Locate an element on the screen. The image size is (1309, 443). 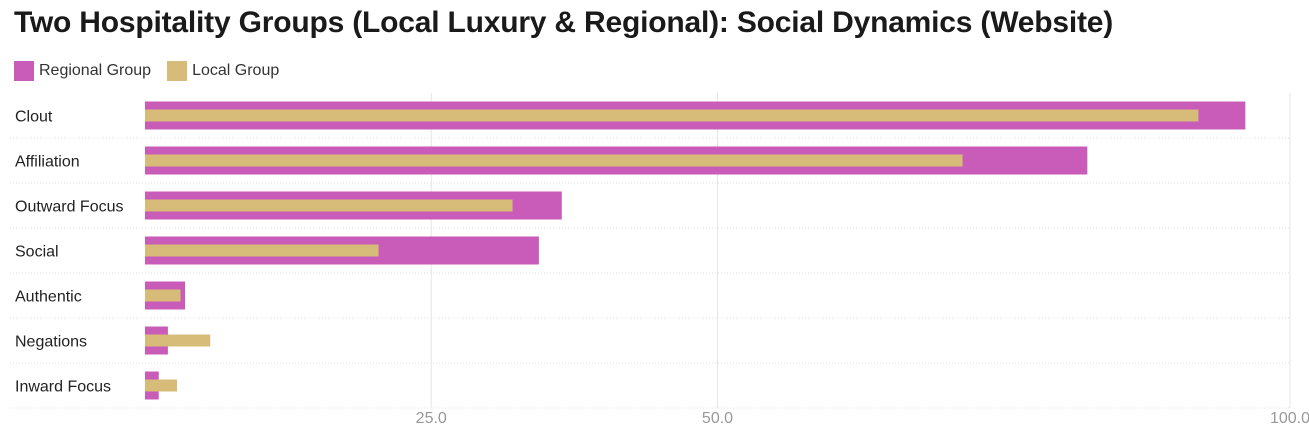
legend-label-regional-group: Regional Group is located at coordinates (95, 70).